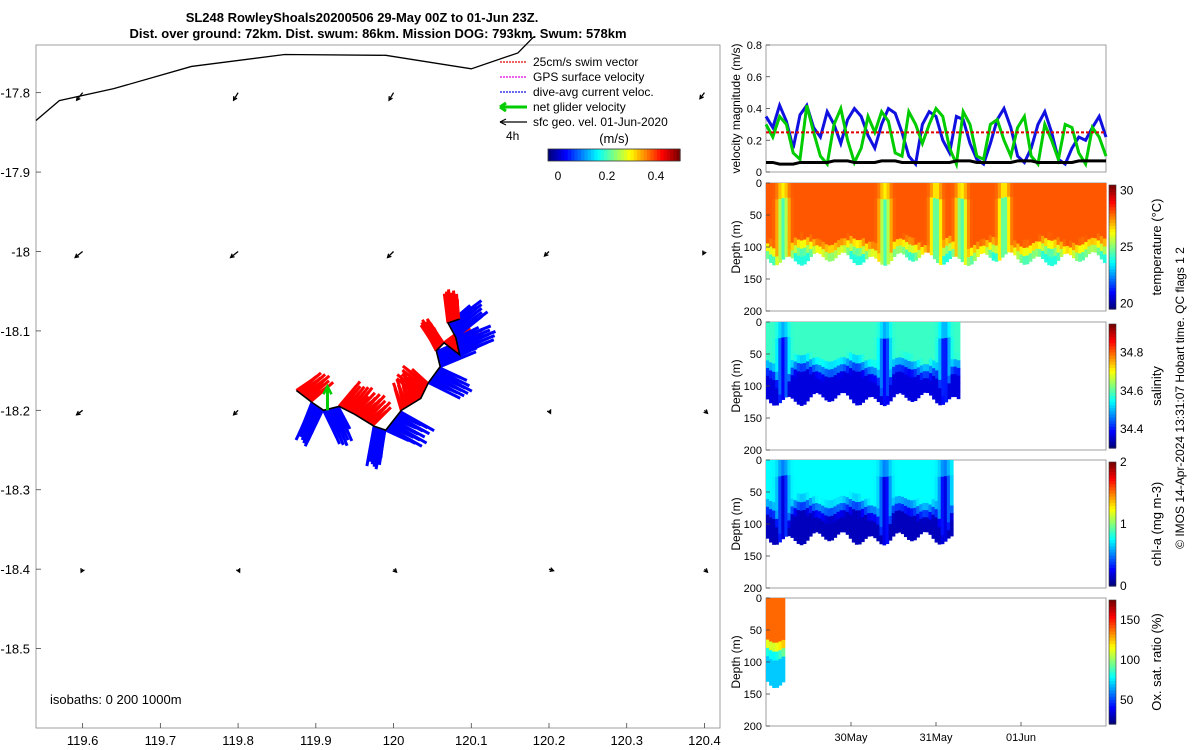 The width and height of the screenshot is (1200, 750). What do you see at coordinates (753, 451) in the screenshot?
I see `section-y-tick-label: 200` at bounding box center [753, 451].